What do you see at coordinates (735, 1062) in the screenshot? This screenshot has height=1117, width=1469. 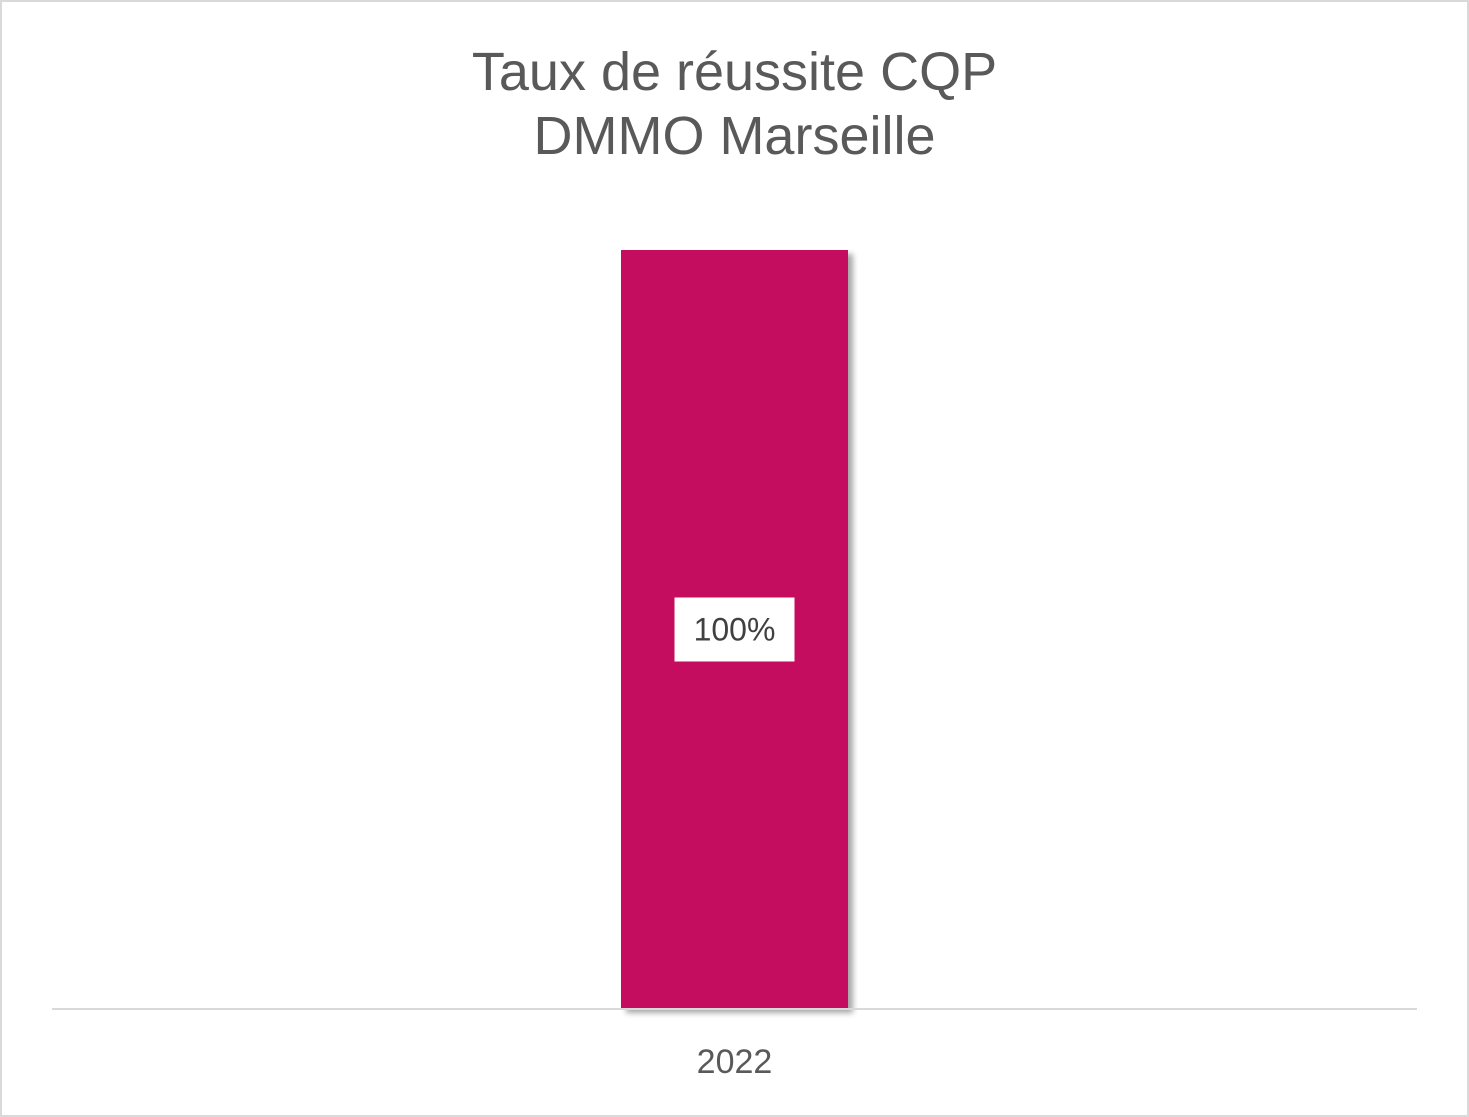 I see `x-tick-label-2022: 2022` at bounding box center [735, 1062].